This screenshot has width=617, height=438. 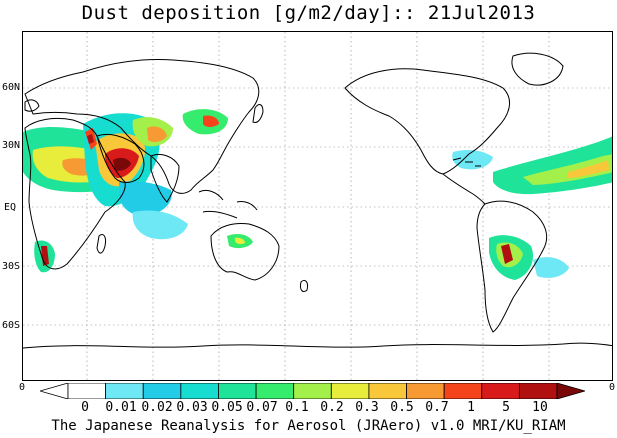 I want to click on dust-pakistan-core, so click(x=157, y=134).